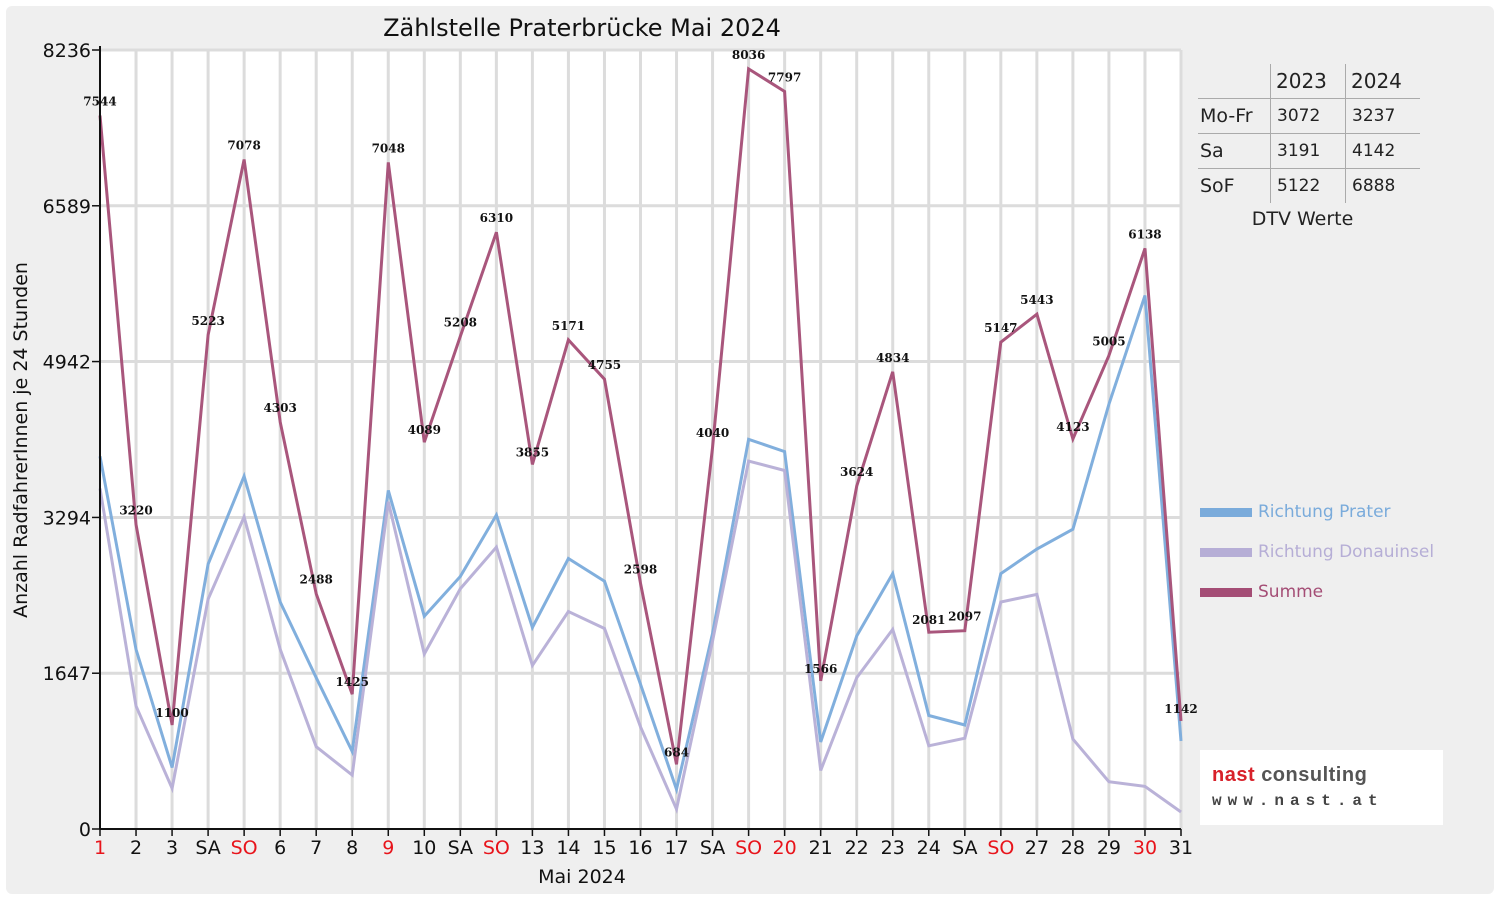 Image resolution: width=1500 pixels, height=900 pixels. Describe the element at coordinates (532, 452) in the screenshot. I see `data-label: 3855` at that location.